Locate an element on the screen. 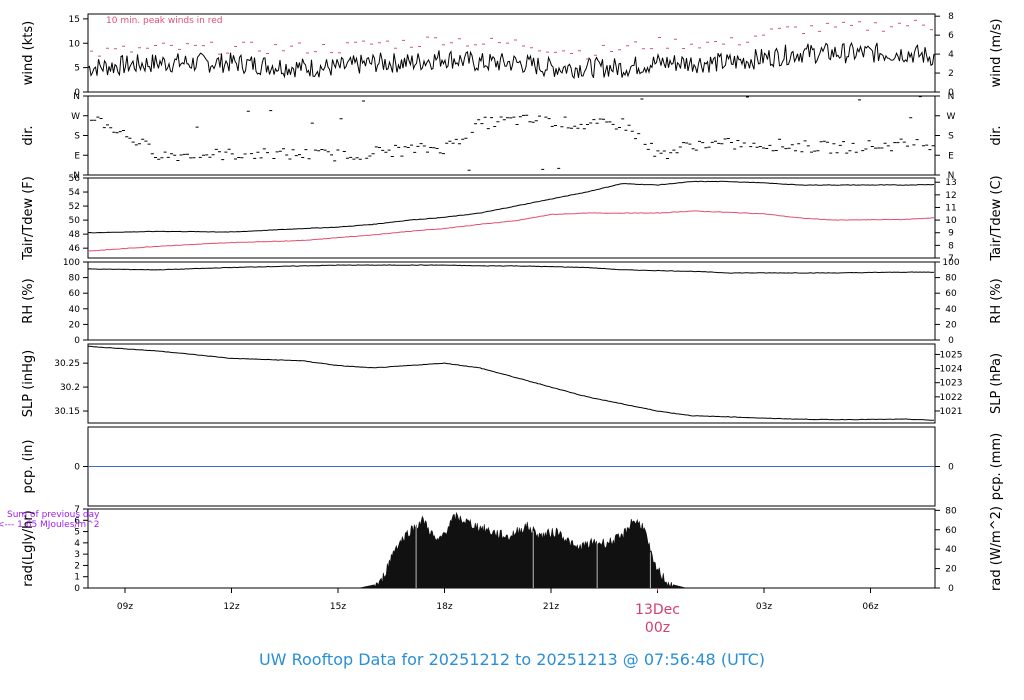 This screenshot has height=700, width=1024. wind-speed-line is located at coordinates (511, 60).